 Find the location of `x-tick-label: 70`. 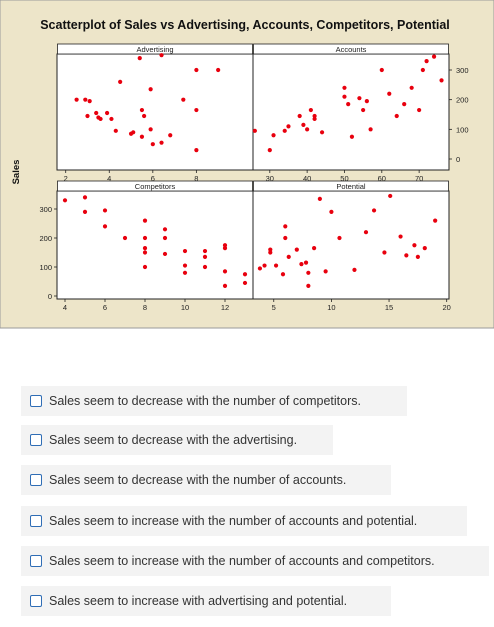

x-tick-label: 70 is located at coordinates (419, 178).